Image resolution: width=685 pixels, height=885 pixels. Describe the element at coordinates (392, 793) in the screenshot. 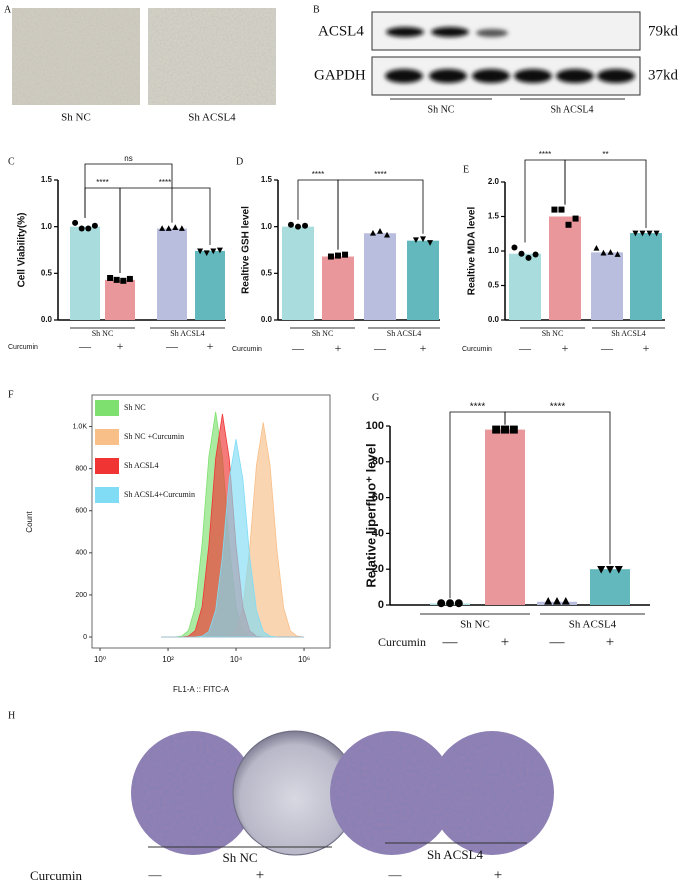

I see `dish` at that location.